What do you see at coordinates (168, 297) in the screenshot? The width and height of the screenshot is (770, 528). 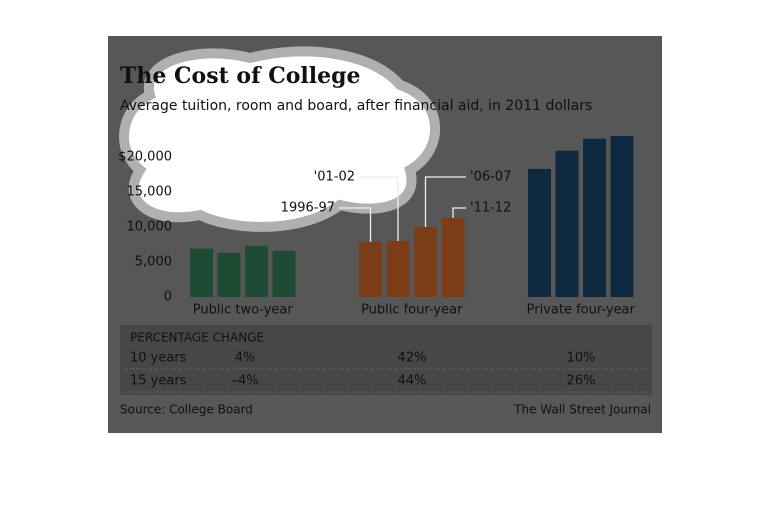 I see `y-tick-label: 0` at bounding box center [168, 297].